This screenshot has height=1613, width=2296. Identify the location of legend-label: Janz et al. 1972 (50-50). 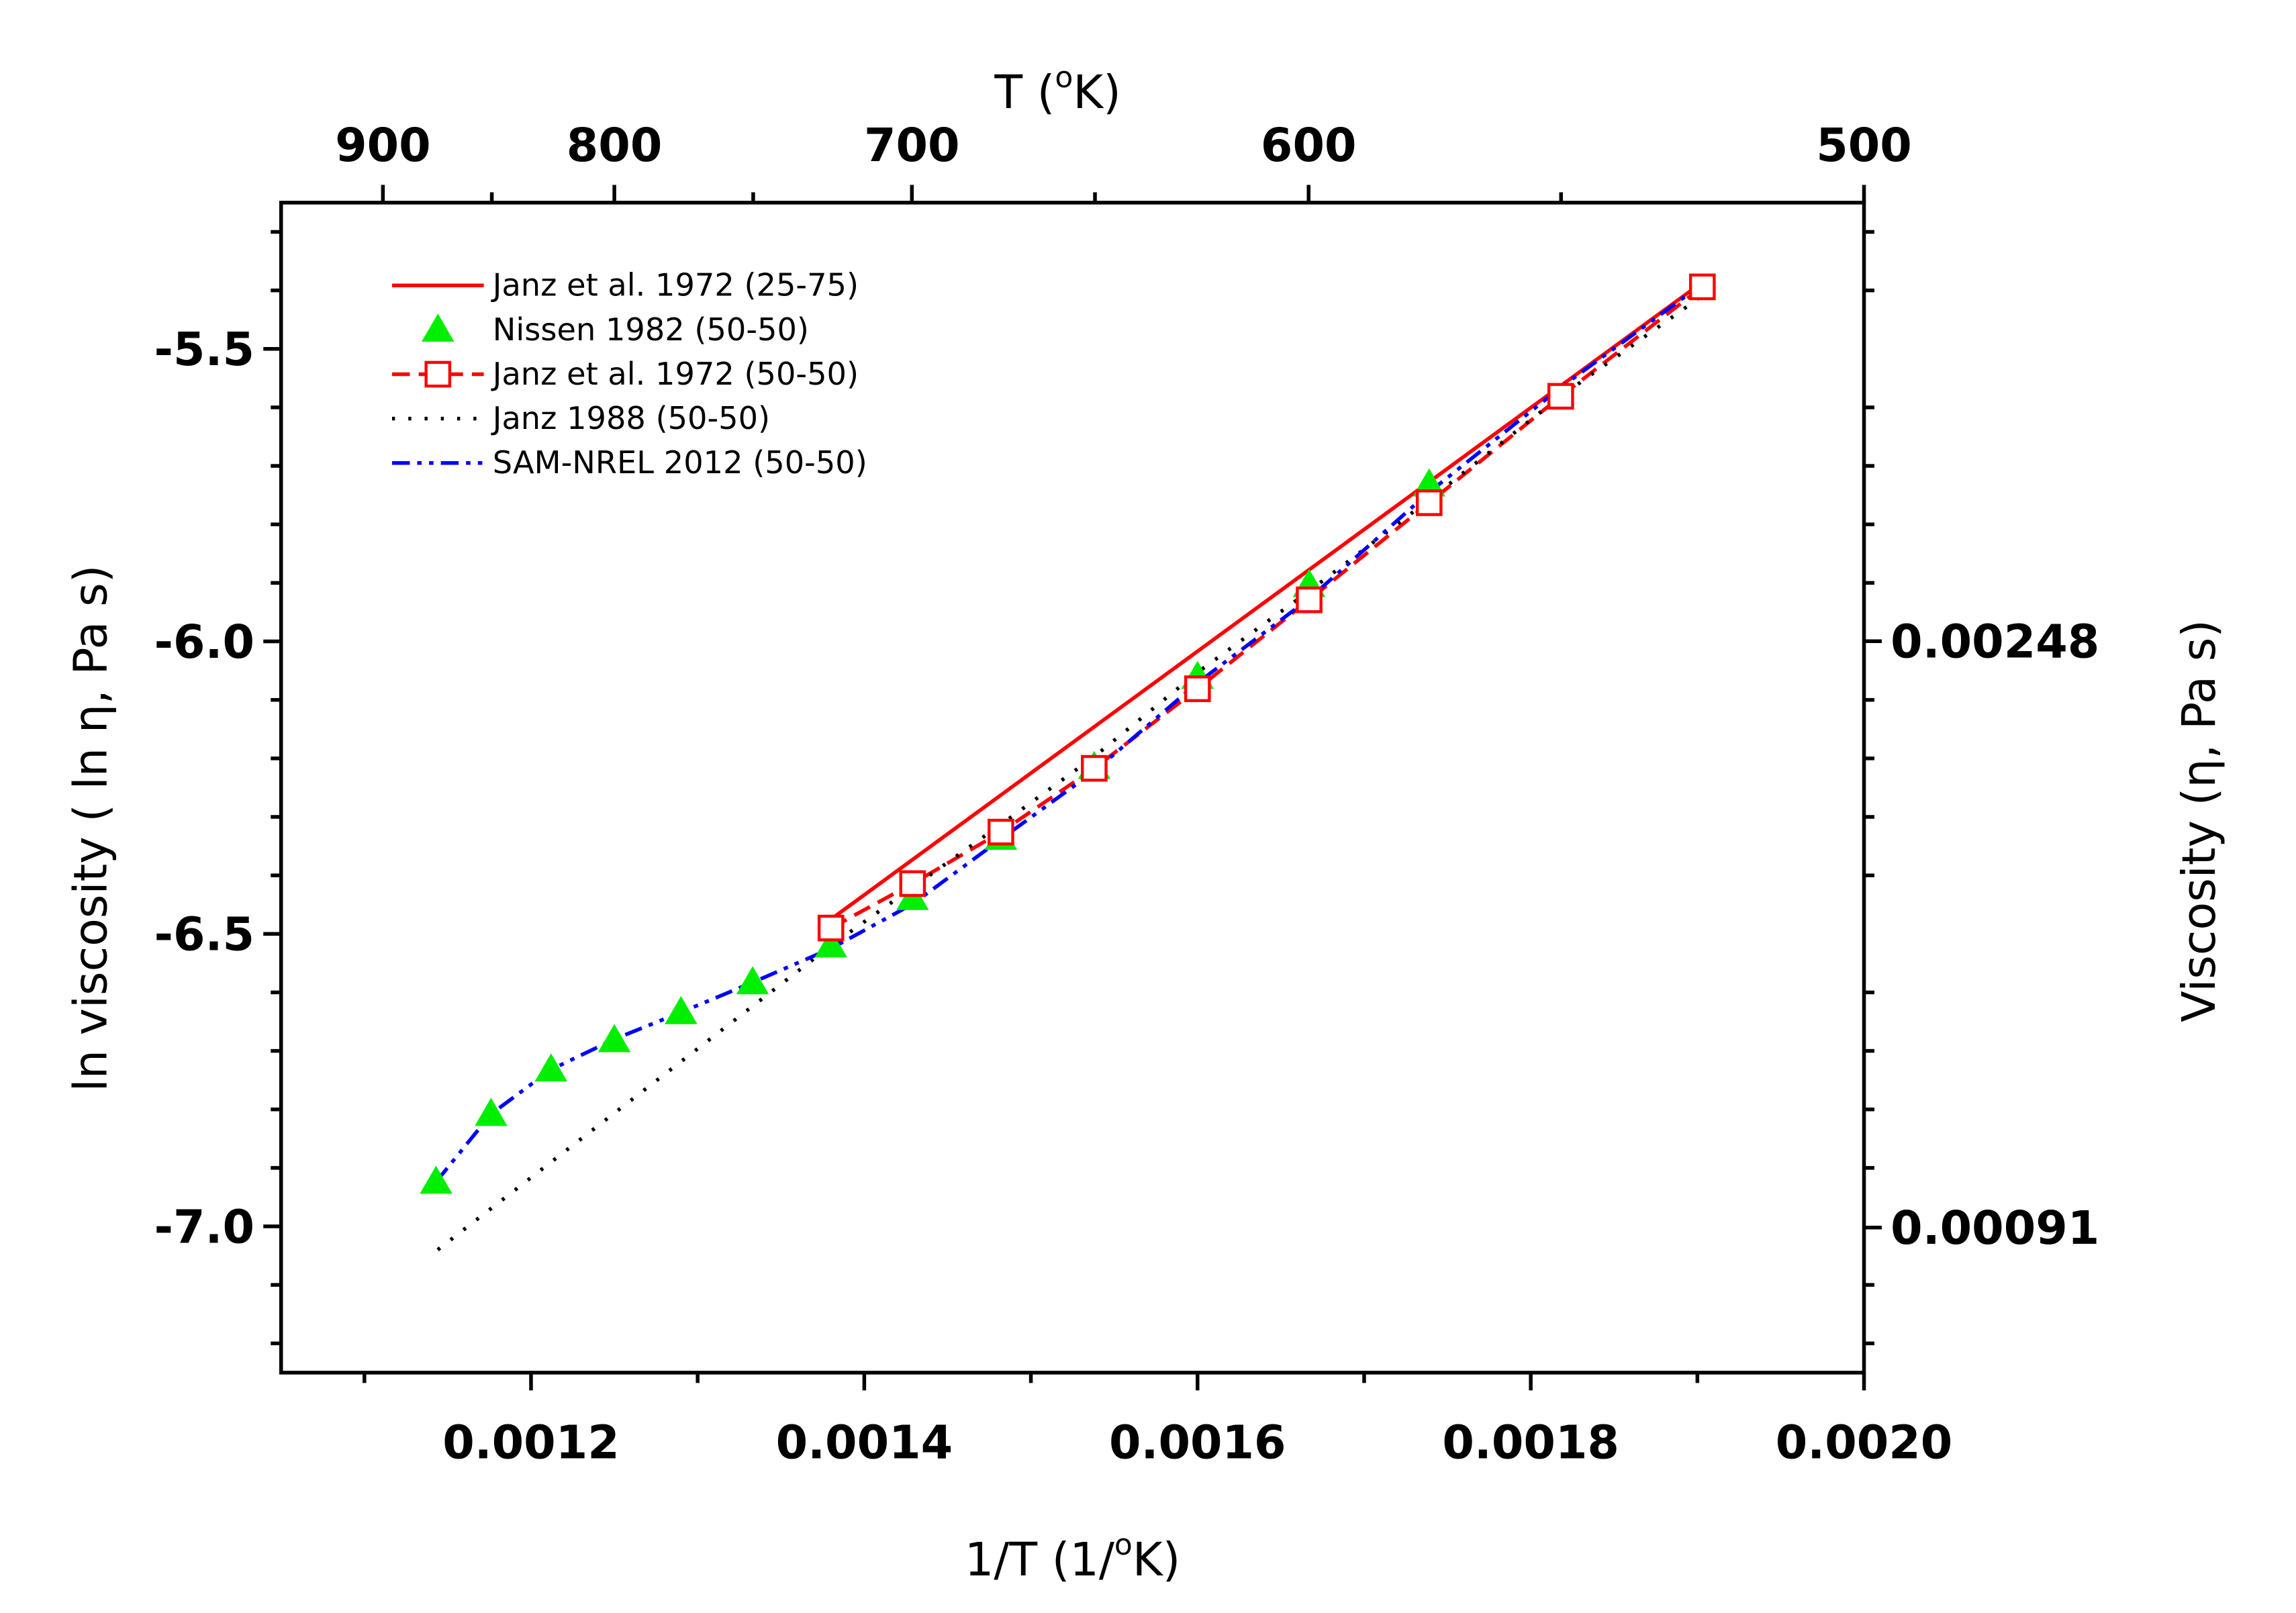
(675, 374).